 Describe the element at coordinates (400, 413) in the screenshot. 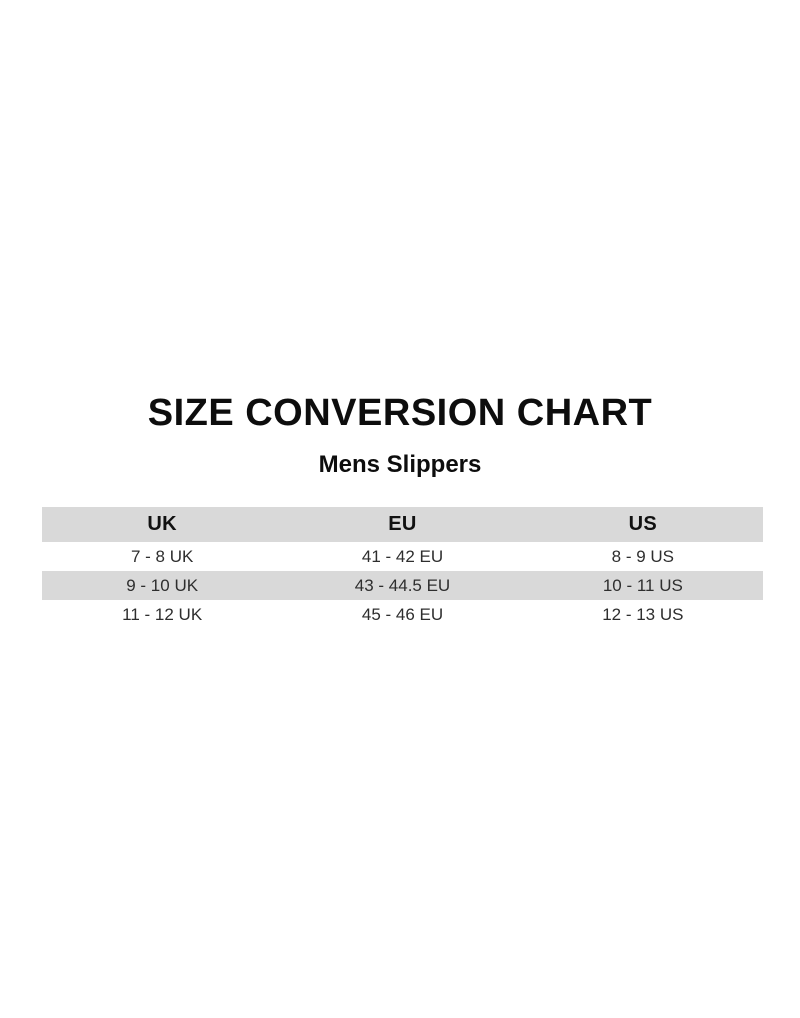

I see `page-title: SIZE CONVERSION CHART` at that location.